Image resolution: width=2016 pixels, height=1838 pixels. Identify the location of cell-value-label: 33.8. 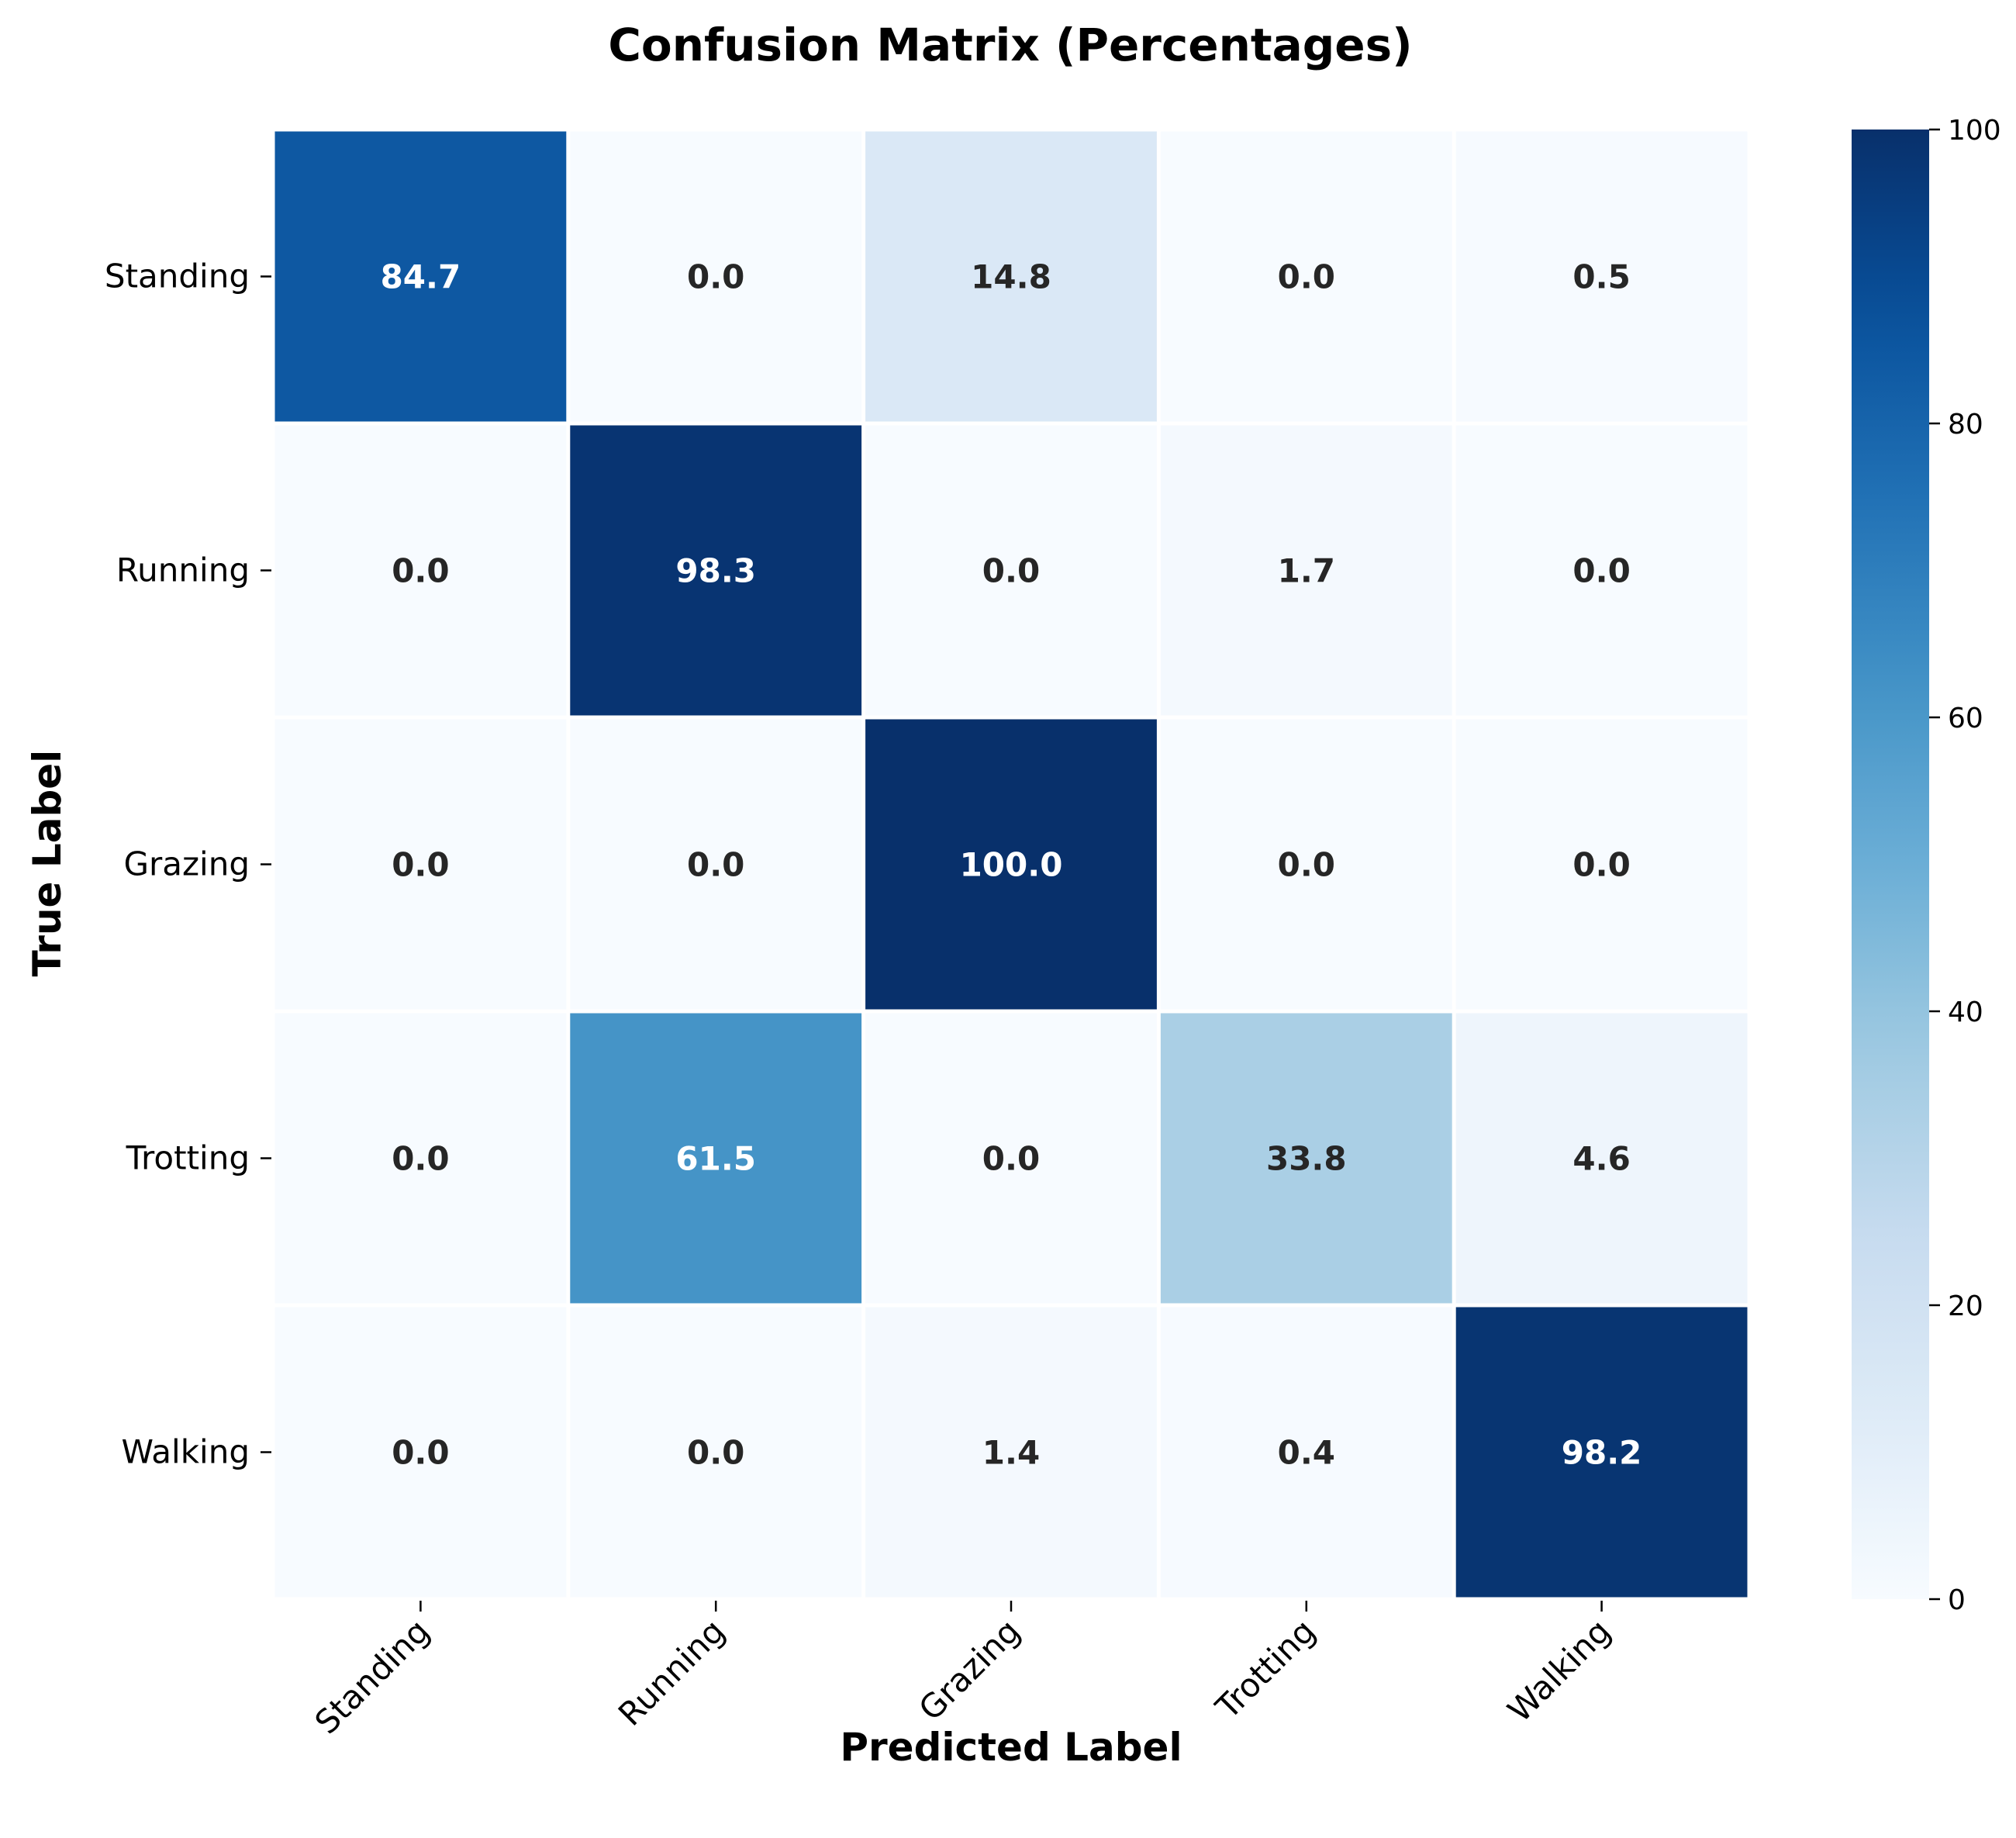
(1306, 1159).